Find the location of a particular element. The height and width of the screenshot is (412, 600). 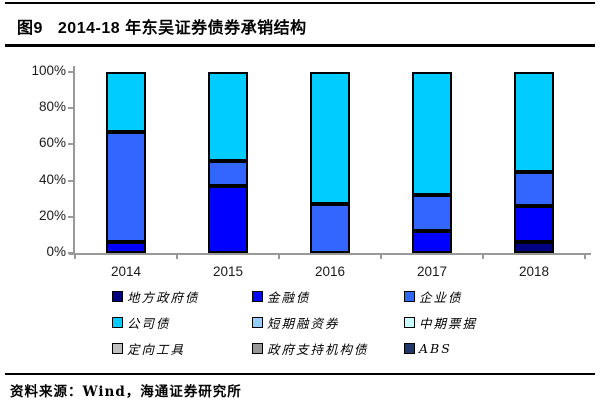

legend-label: 公司债 is located at coordinates (149, 323).